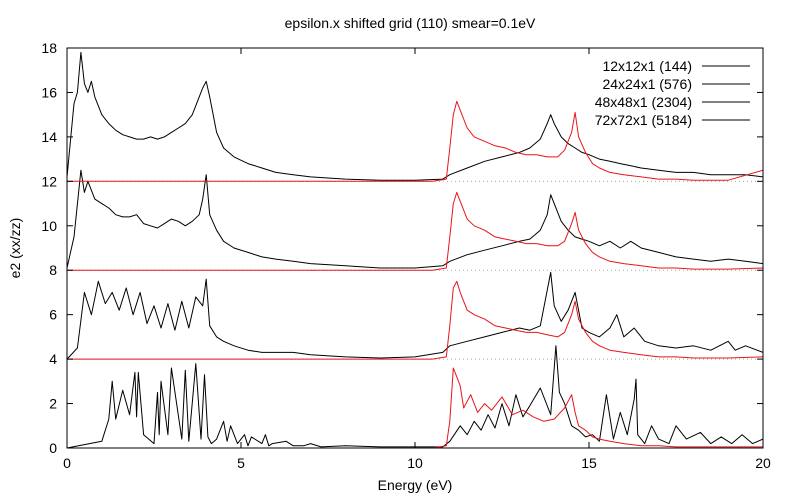 This screenshot has height=500, width=800. I want to click on x-tick-label: 15, so click(589, 463).